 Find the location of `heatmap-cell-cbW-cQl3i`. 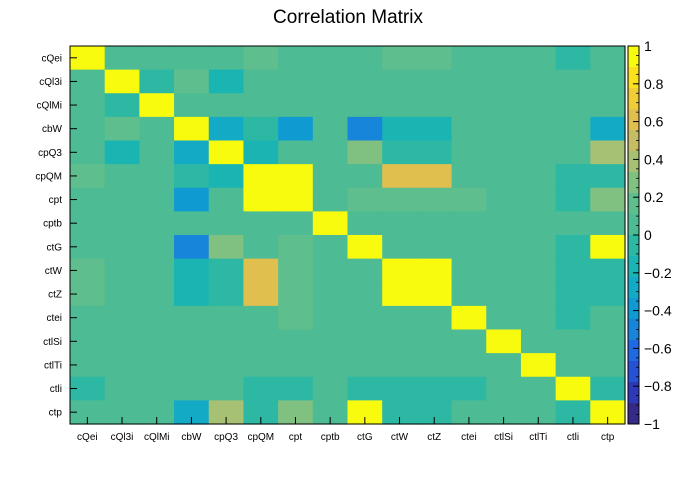

heatmap-cell-cbW-cQl3i is located at coordinates (122, 129).